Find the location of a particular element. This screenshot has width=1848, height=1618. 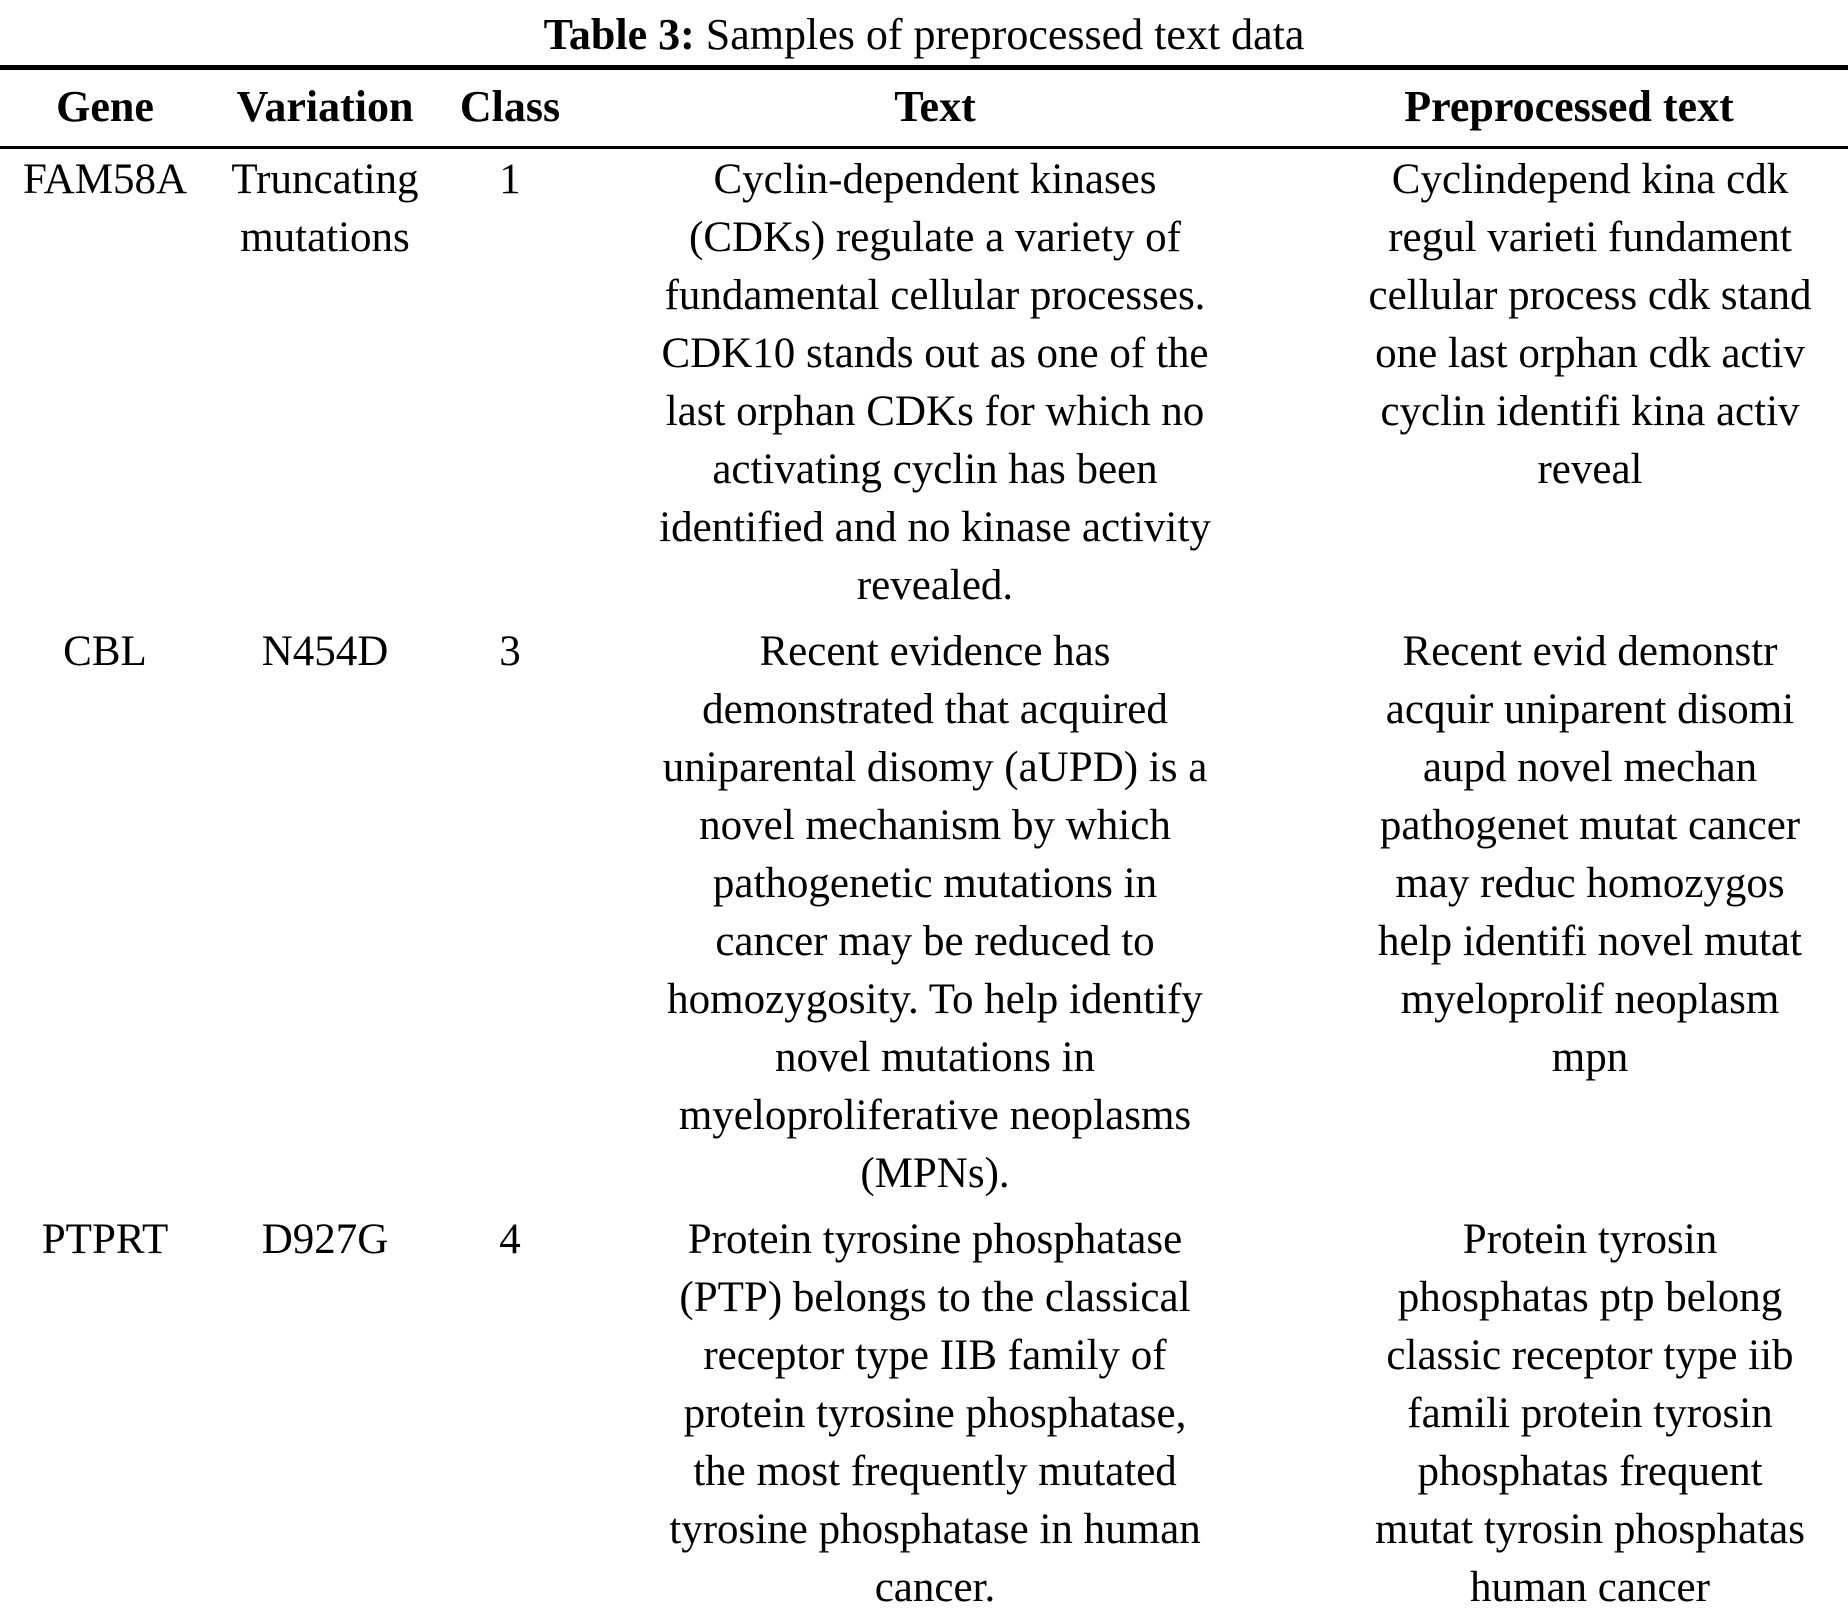

variation-cell: D927G is located at coordinates (325, 1239).